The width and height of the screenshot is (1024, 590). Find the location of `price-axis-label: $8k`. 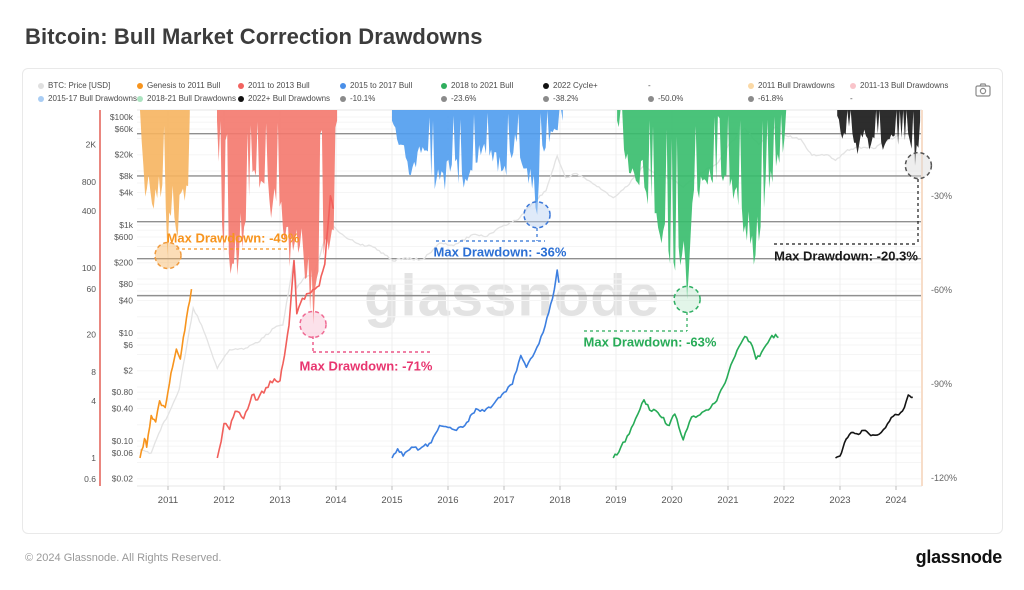

price-axis-label: $8k is located at coordinates (126, 176).